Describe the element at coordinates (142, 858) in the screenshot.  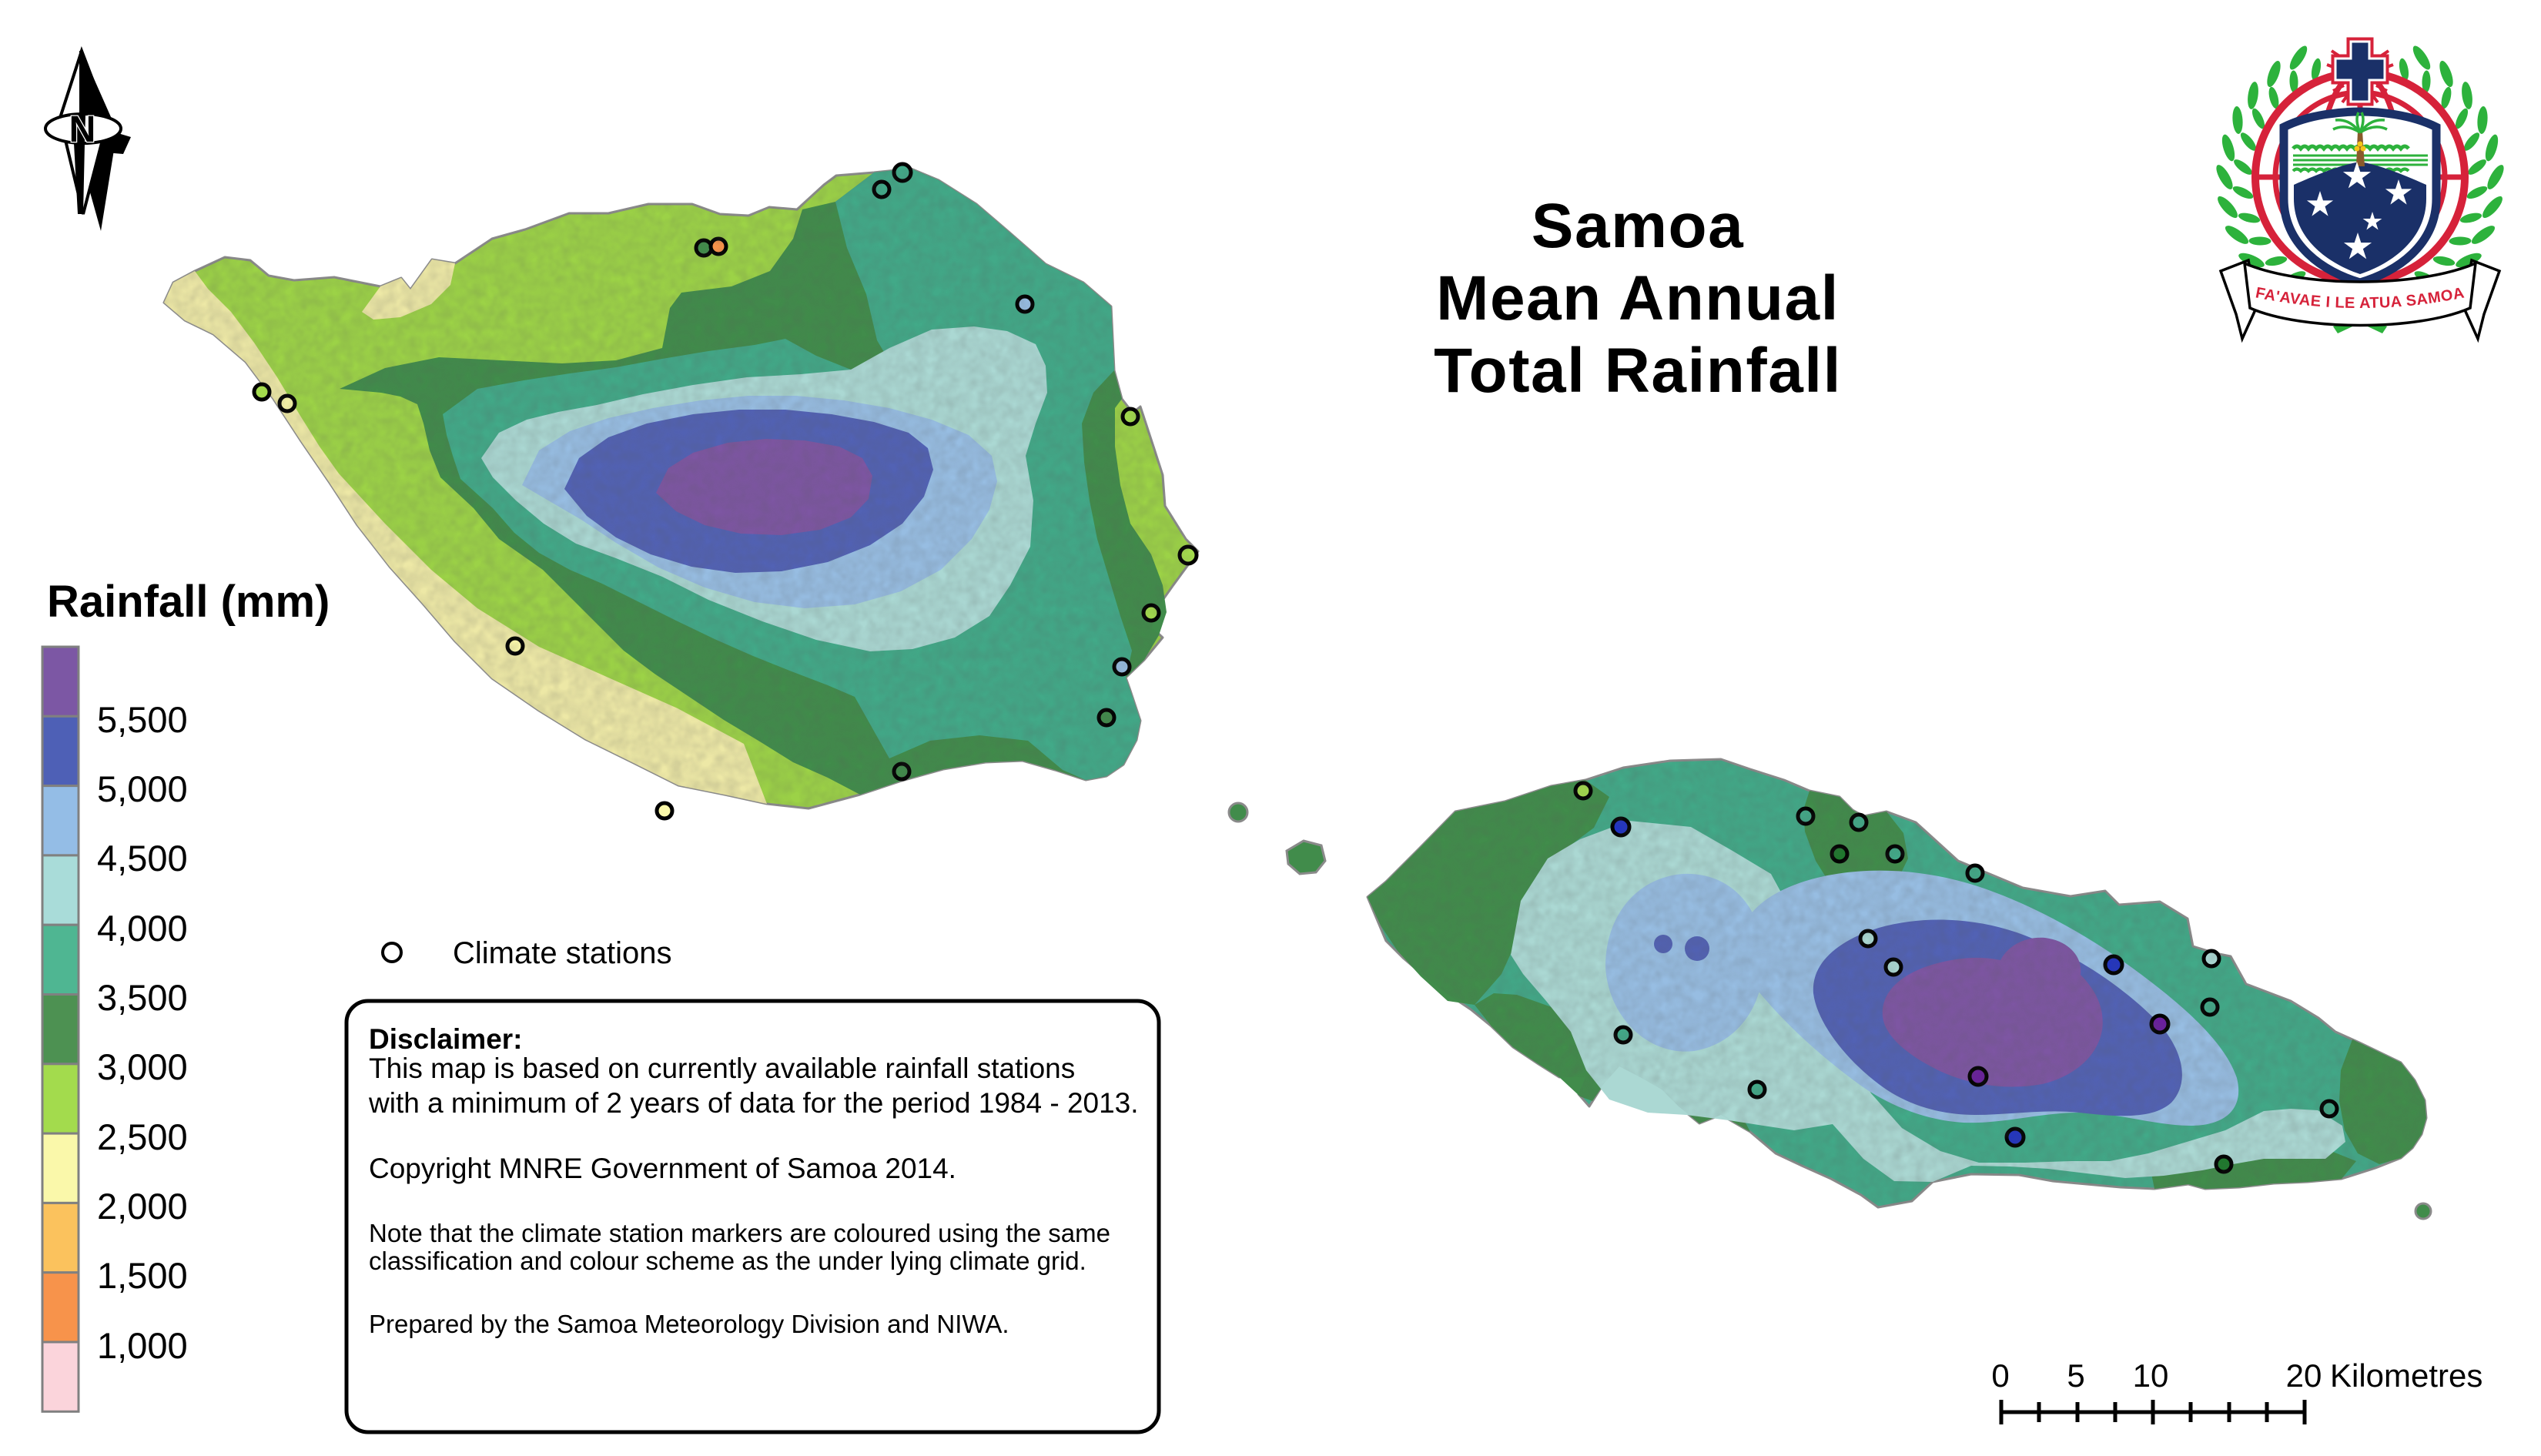
I see `svg-text: 4,500` at that location.